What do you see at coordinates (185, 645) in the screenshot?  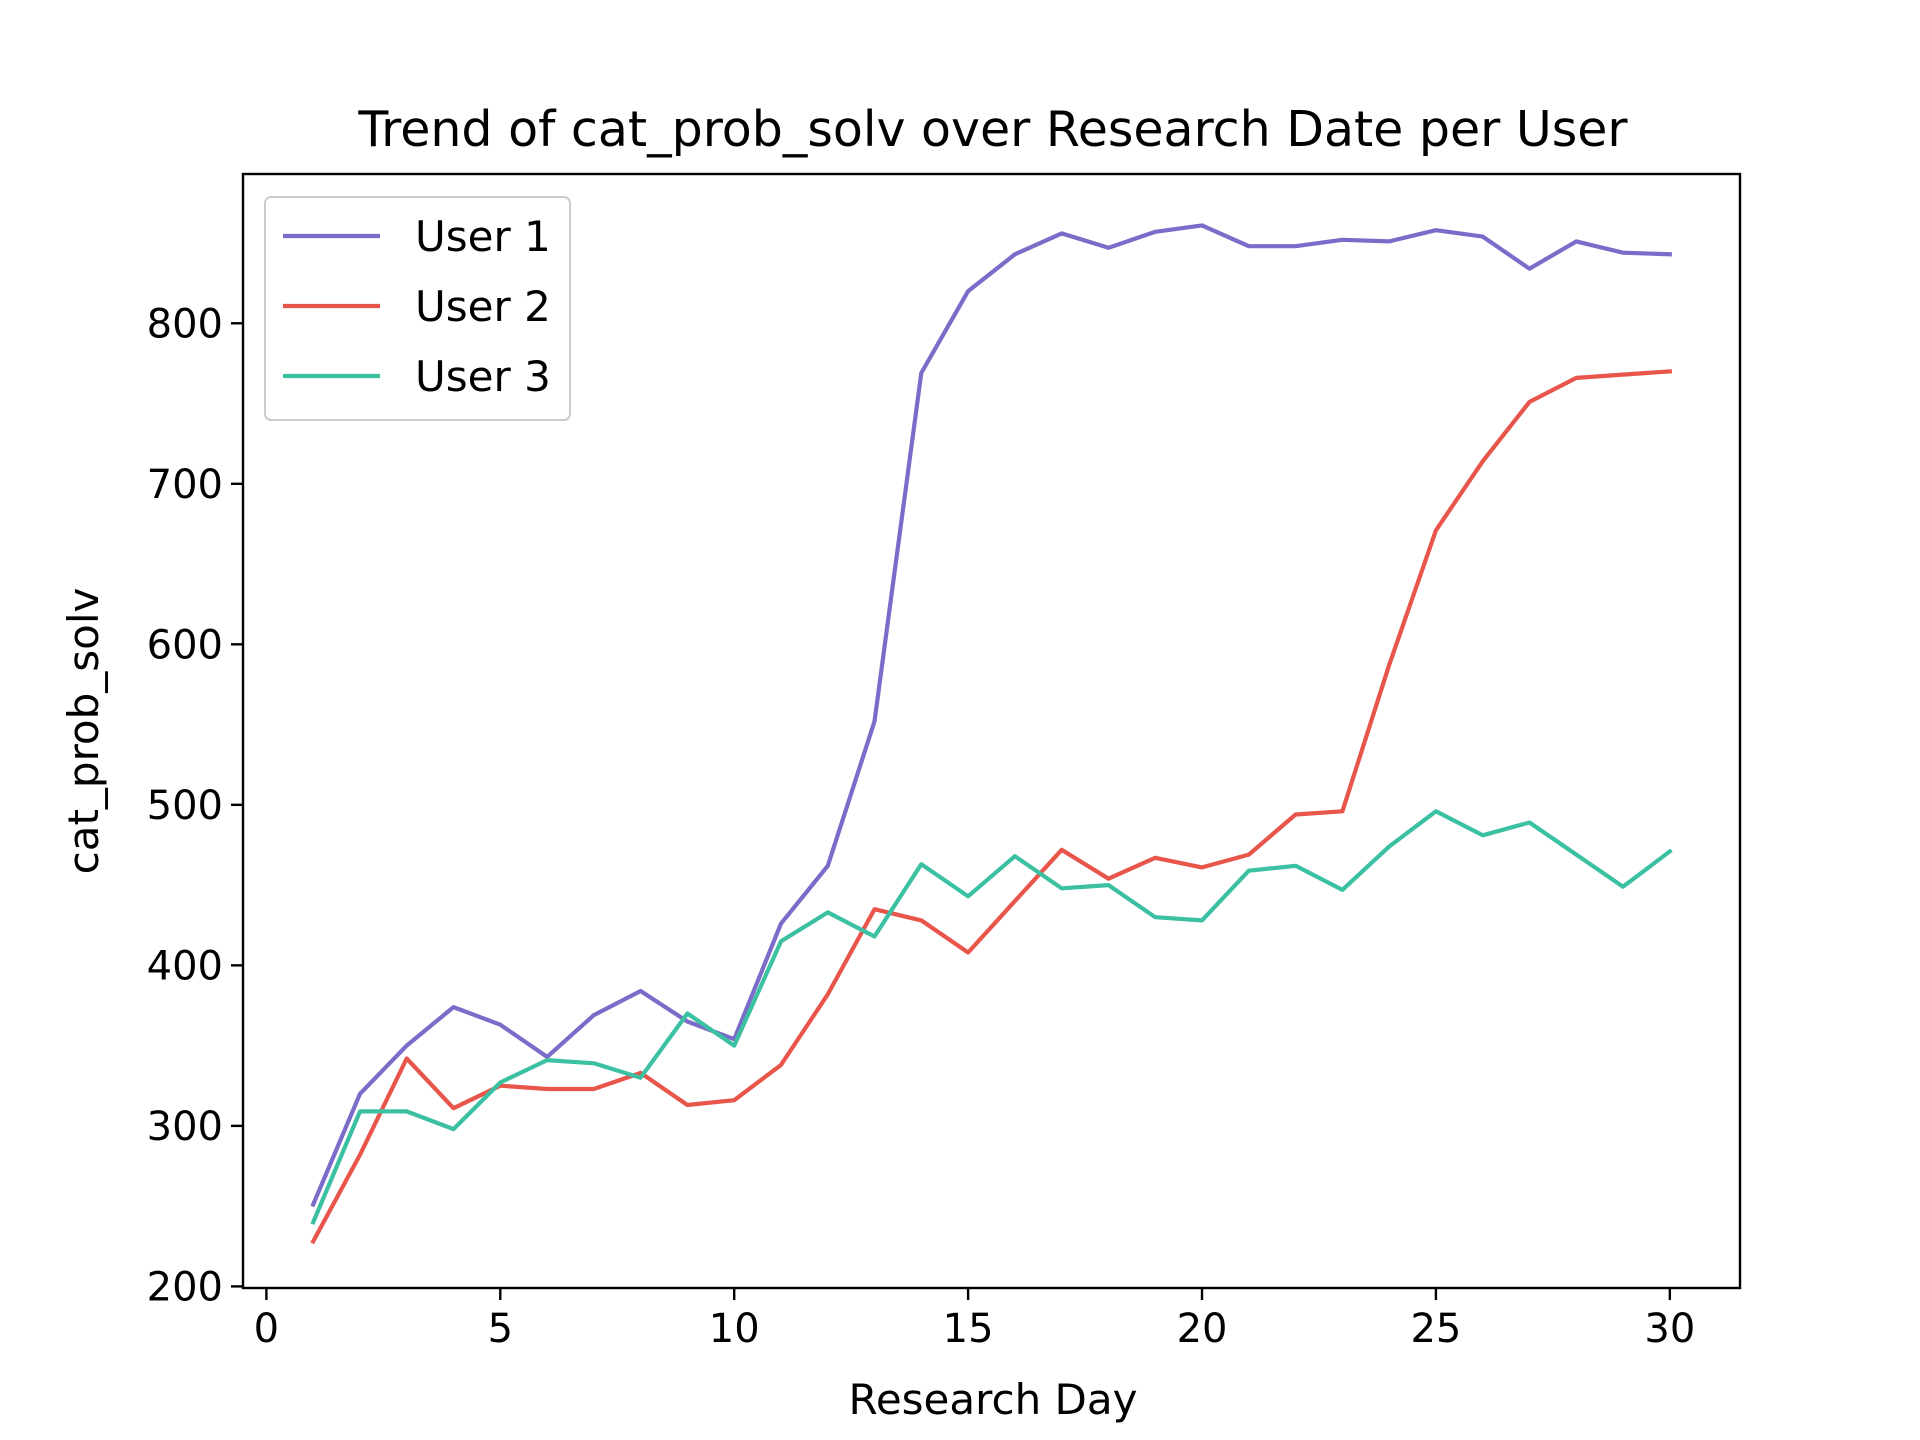 I see `y-tick-label: 600` at bounding box center [185, 645].